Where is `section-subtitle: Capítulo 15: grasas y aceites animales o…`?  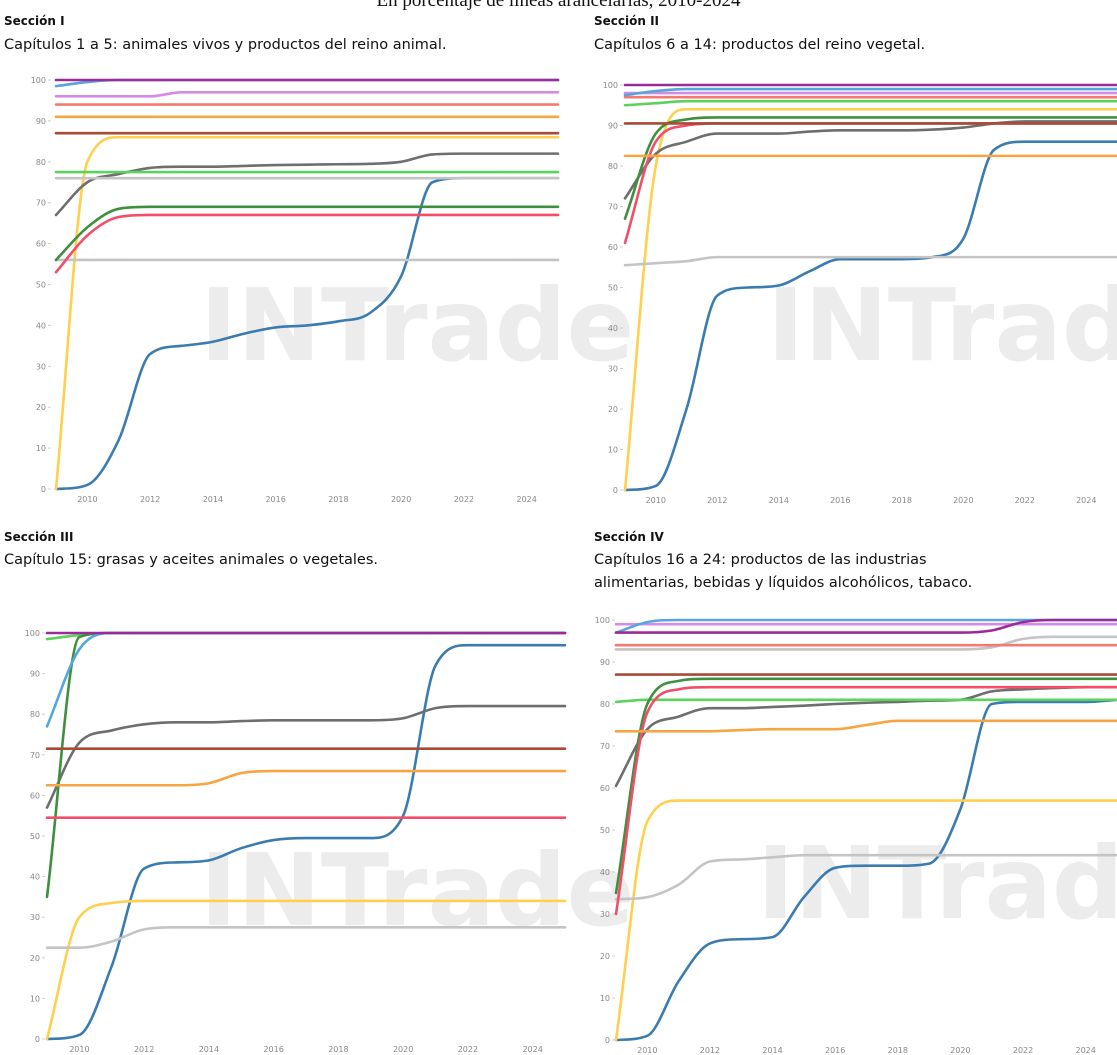
section-subtitle: Capítulo 15: grasas y aceites animales o… is located at coordinates (191, 560).